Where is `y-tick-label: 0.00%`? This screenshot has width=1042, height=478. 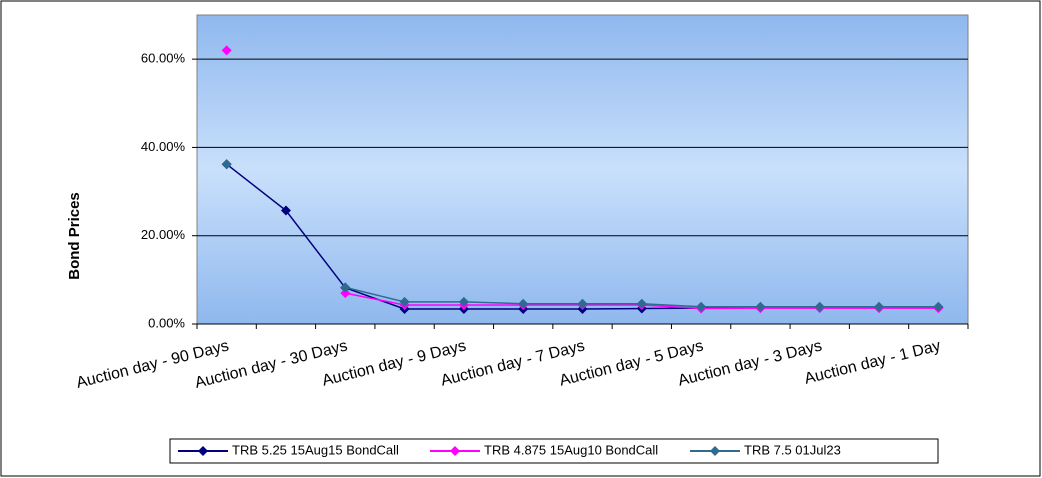 y-tick-label: 0.00% is located at coordinates (166, 322).